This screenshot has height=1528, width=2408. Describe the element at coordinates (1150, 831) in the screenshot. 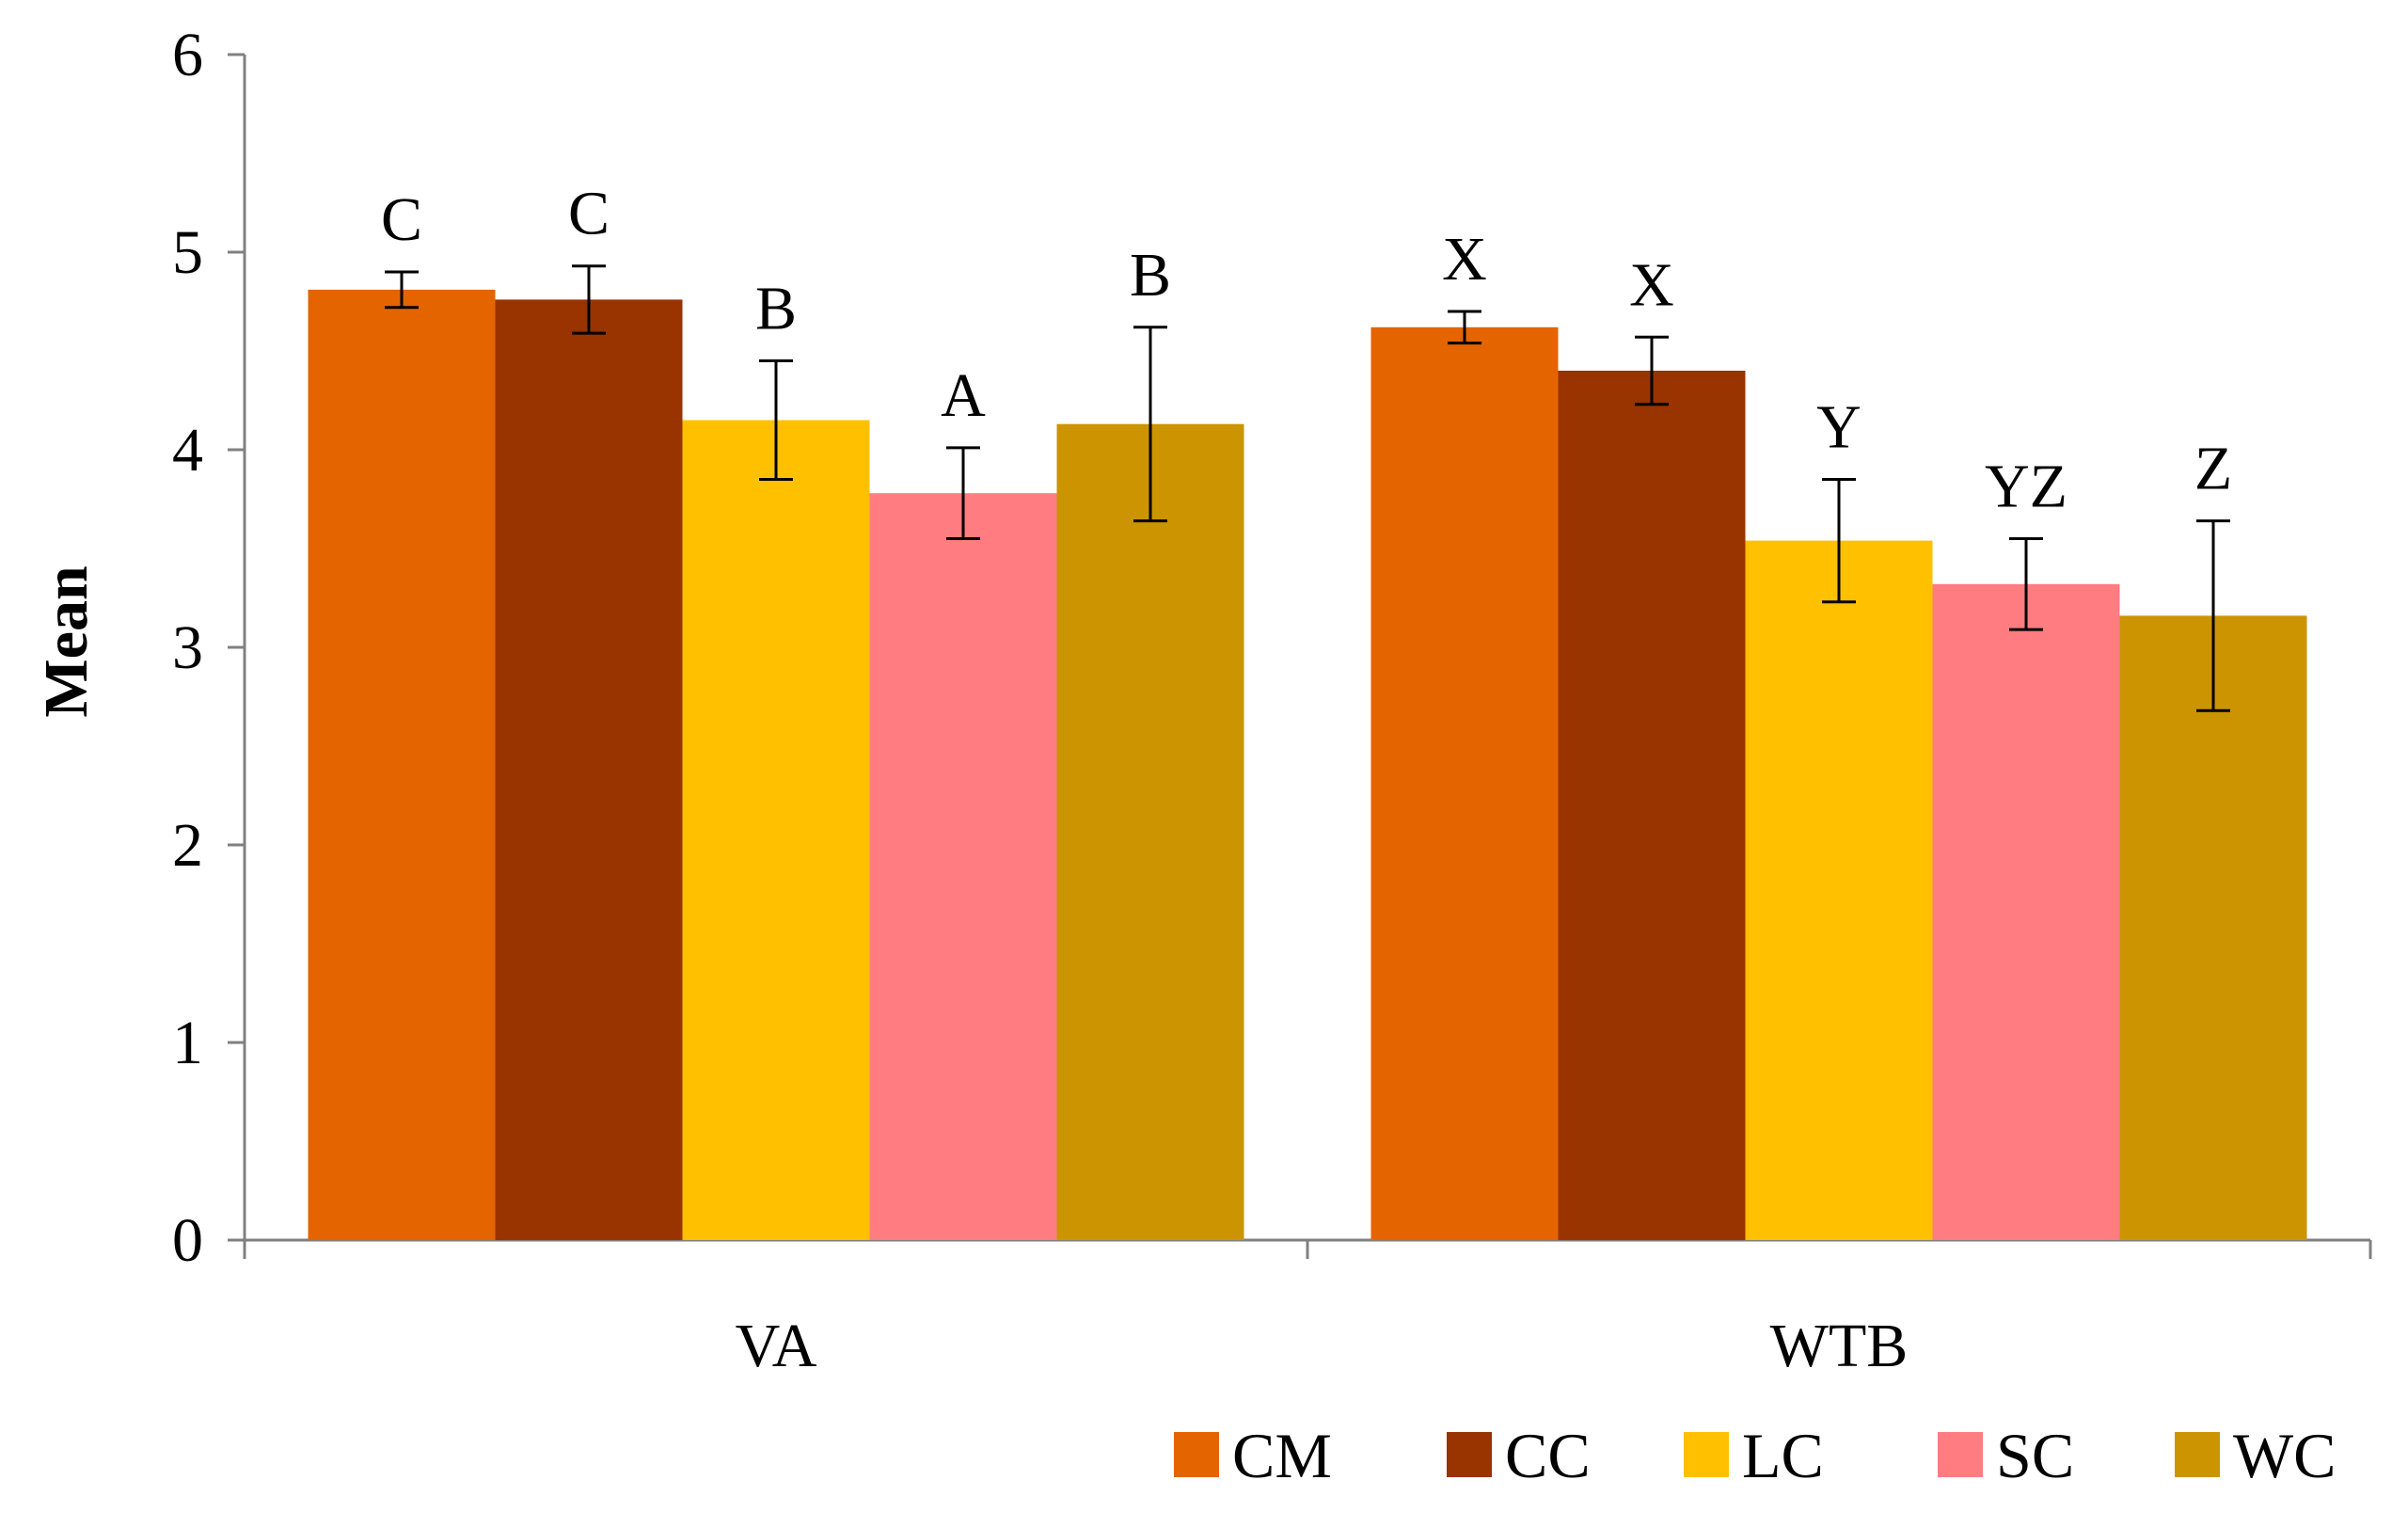

I see `bar-WC-VA` at that location.